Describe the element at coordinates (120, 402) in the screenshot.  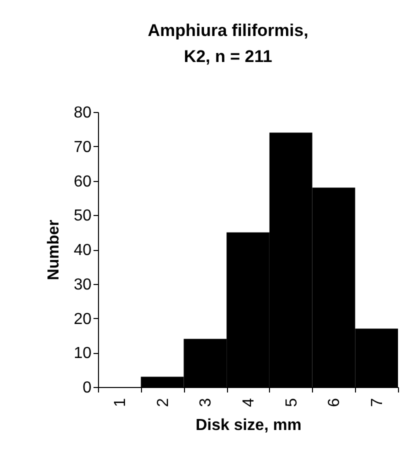
I see `x-tick-label: 1` at that location.